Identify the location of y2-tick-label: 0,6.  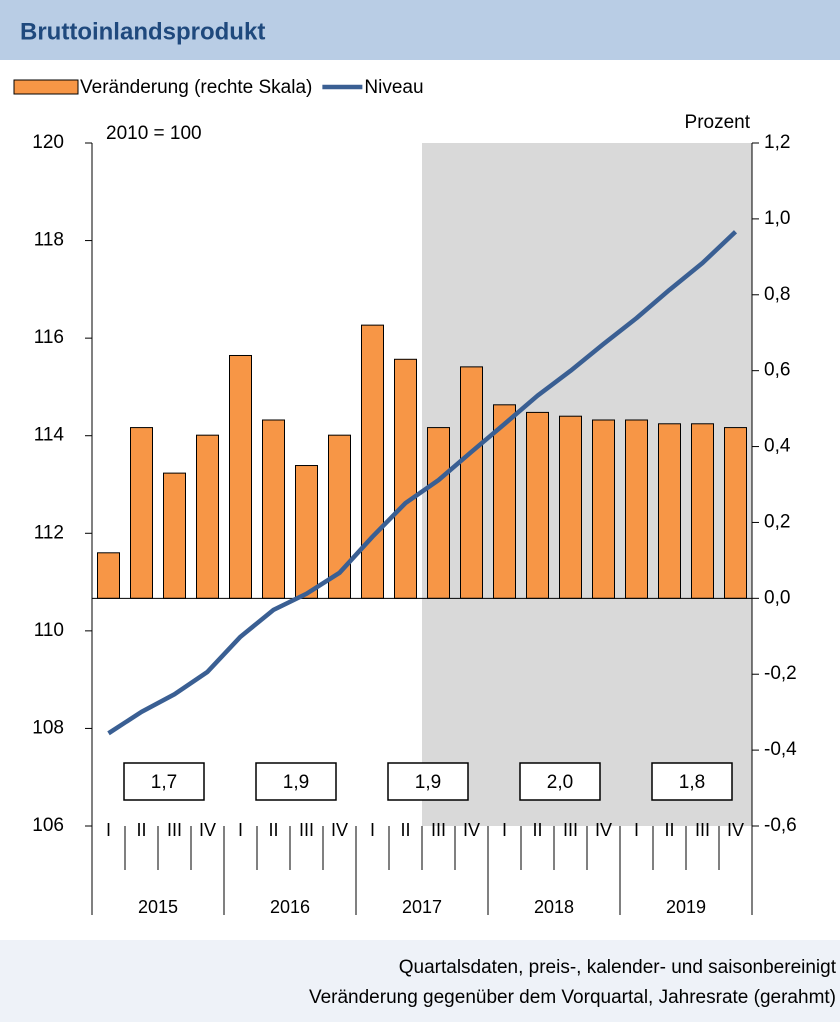
(777, 370).